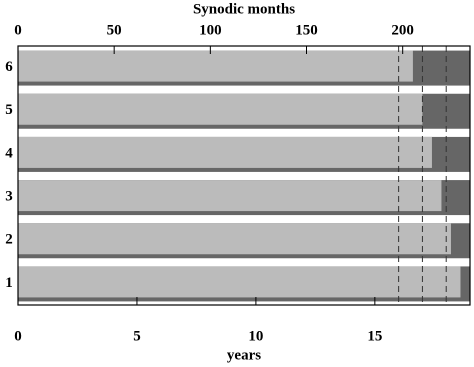 The width and height of the screenshot is (474, 367). I want to click on bottom-axis-title: years, so click(244, 355).